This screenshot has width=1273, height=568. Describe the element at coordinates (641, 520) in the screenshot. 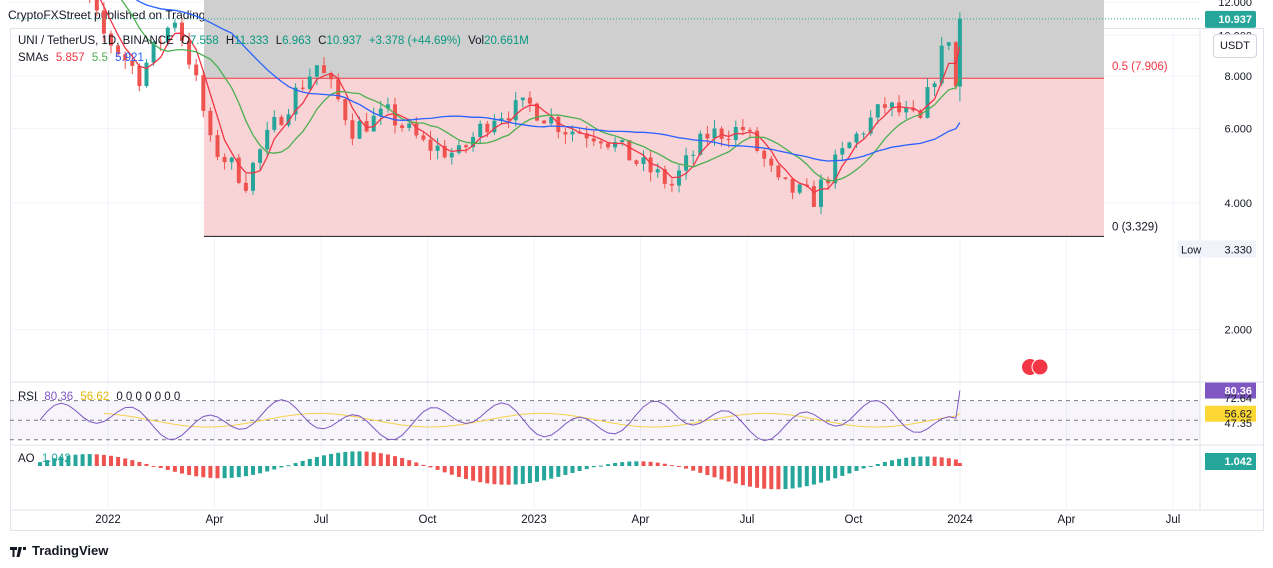

I see `time-tick-label: Apr` at that location.